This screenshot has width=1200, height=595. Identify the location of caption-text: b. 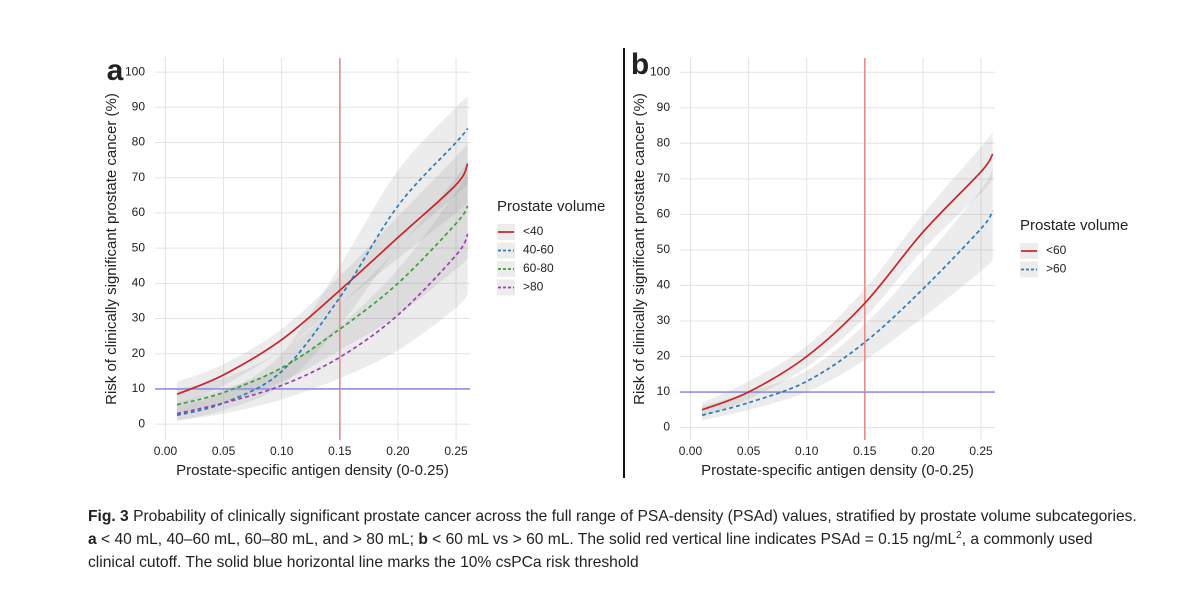
(423, 539).